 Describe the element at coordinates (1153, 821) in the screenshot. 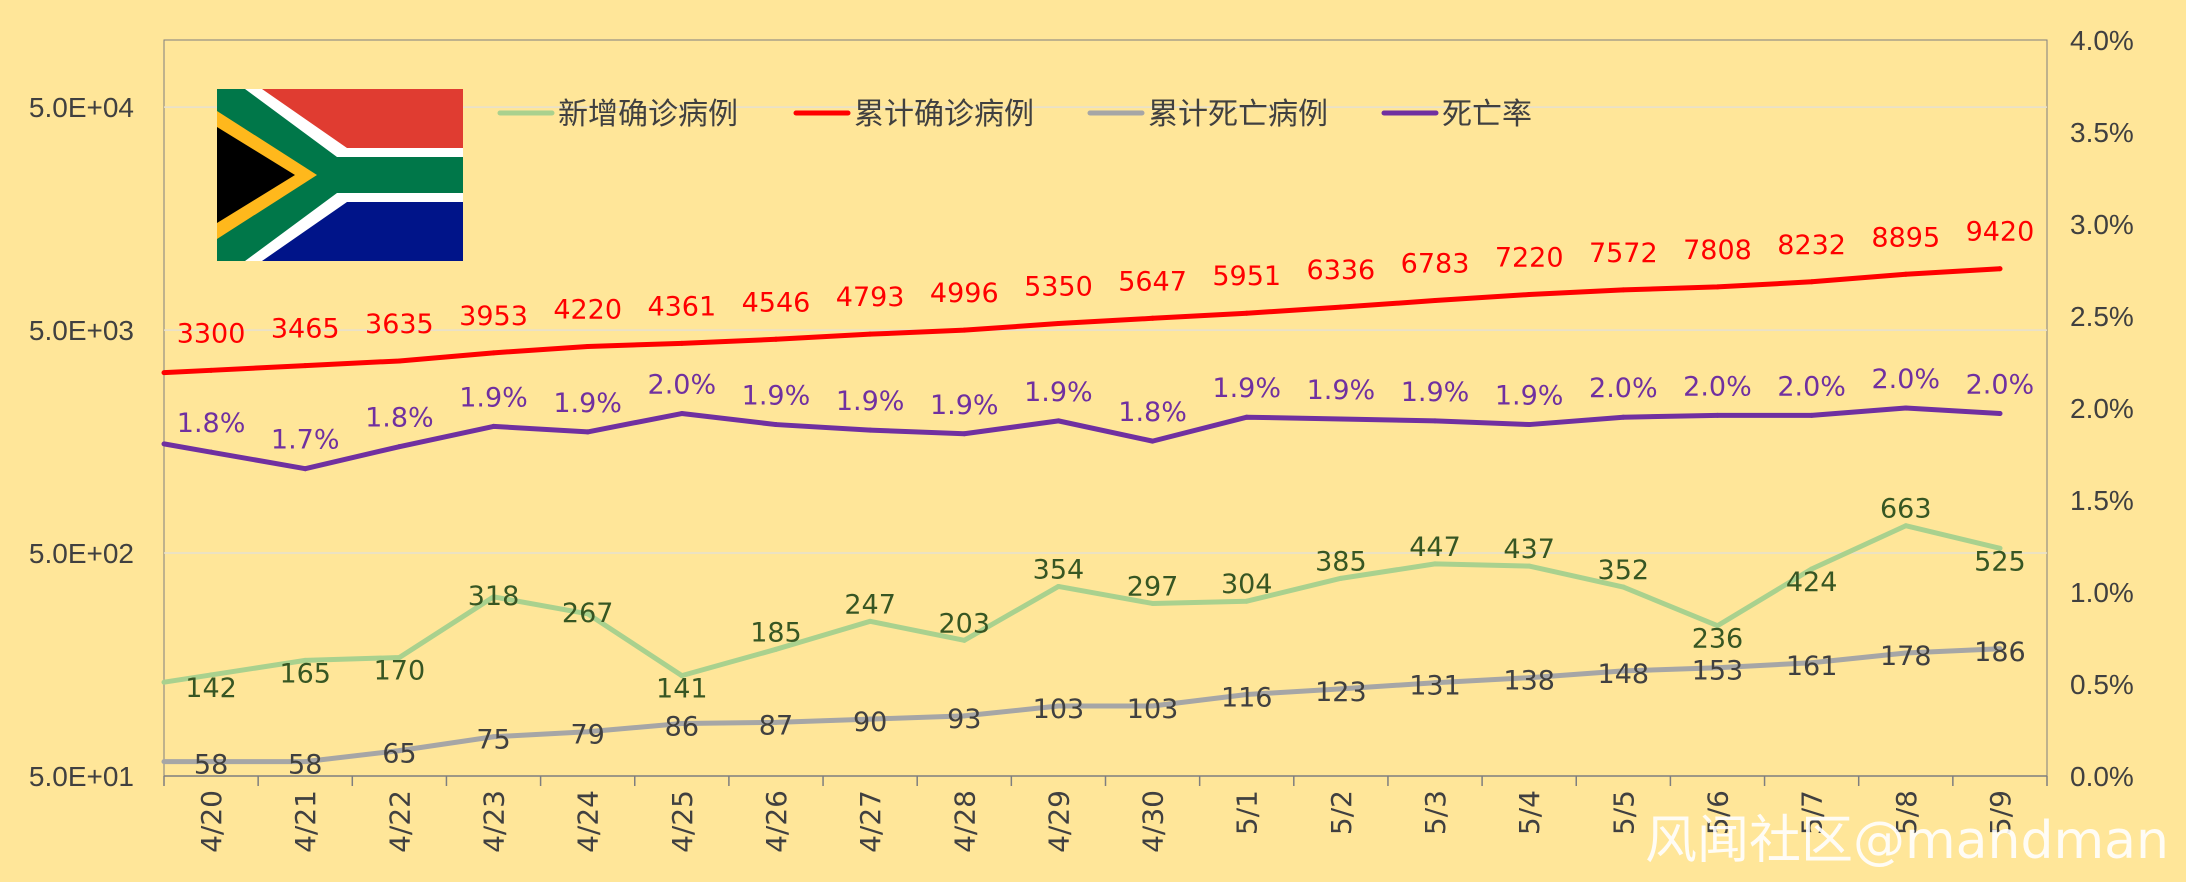

I see `x-tick-label: 4/30` at that location.